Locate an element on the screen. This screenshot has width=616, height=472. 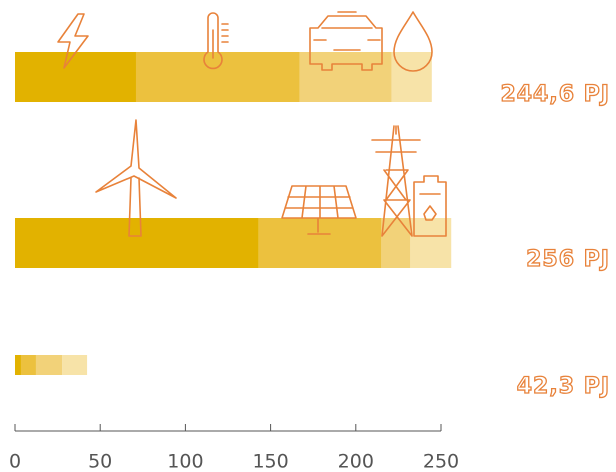
solar-panel-icon is located at coordinates (319, 210).